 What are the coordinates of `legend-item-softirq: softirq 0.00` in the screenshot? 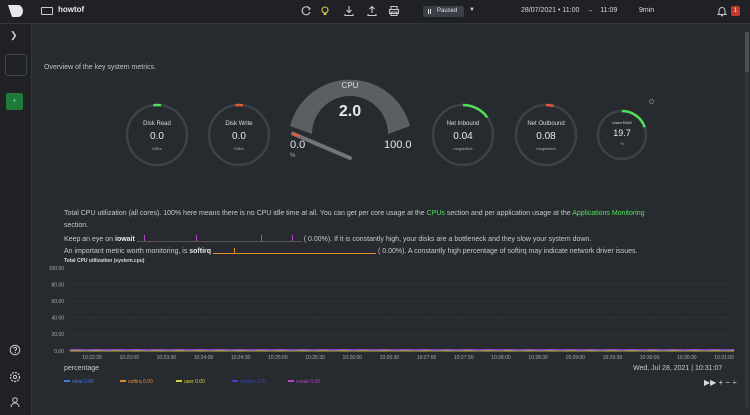 It's located at (136, 382).